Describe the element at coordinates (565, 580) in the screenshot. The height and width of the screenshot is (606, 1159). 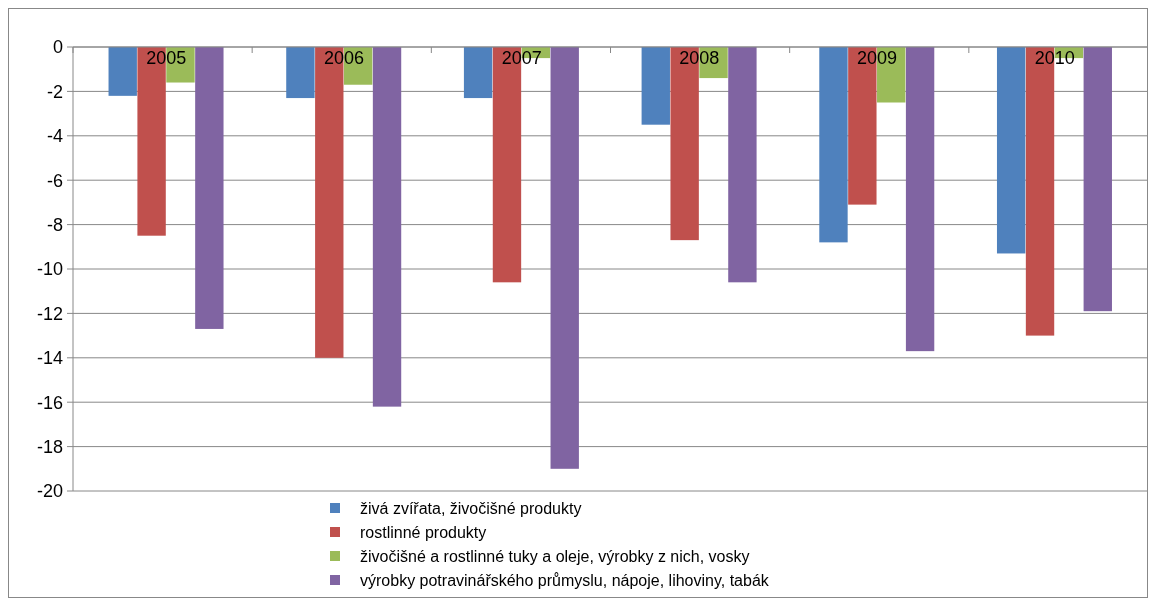
I see `legend-label: výrobky potravinářského průmyslu, nápoje, lihoviny, tabák` at that location.